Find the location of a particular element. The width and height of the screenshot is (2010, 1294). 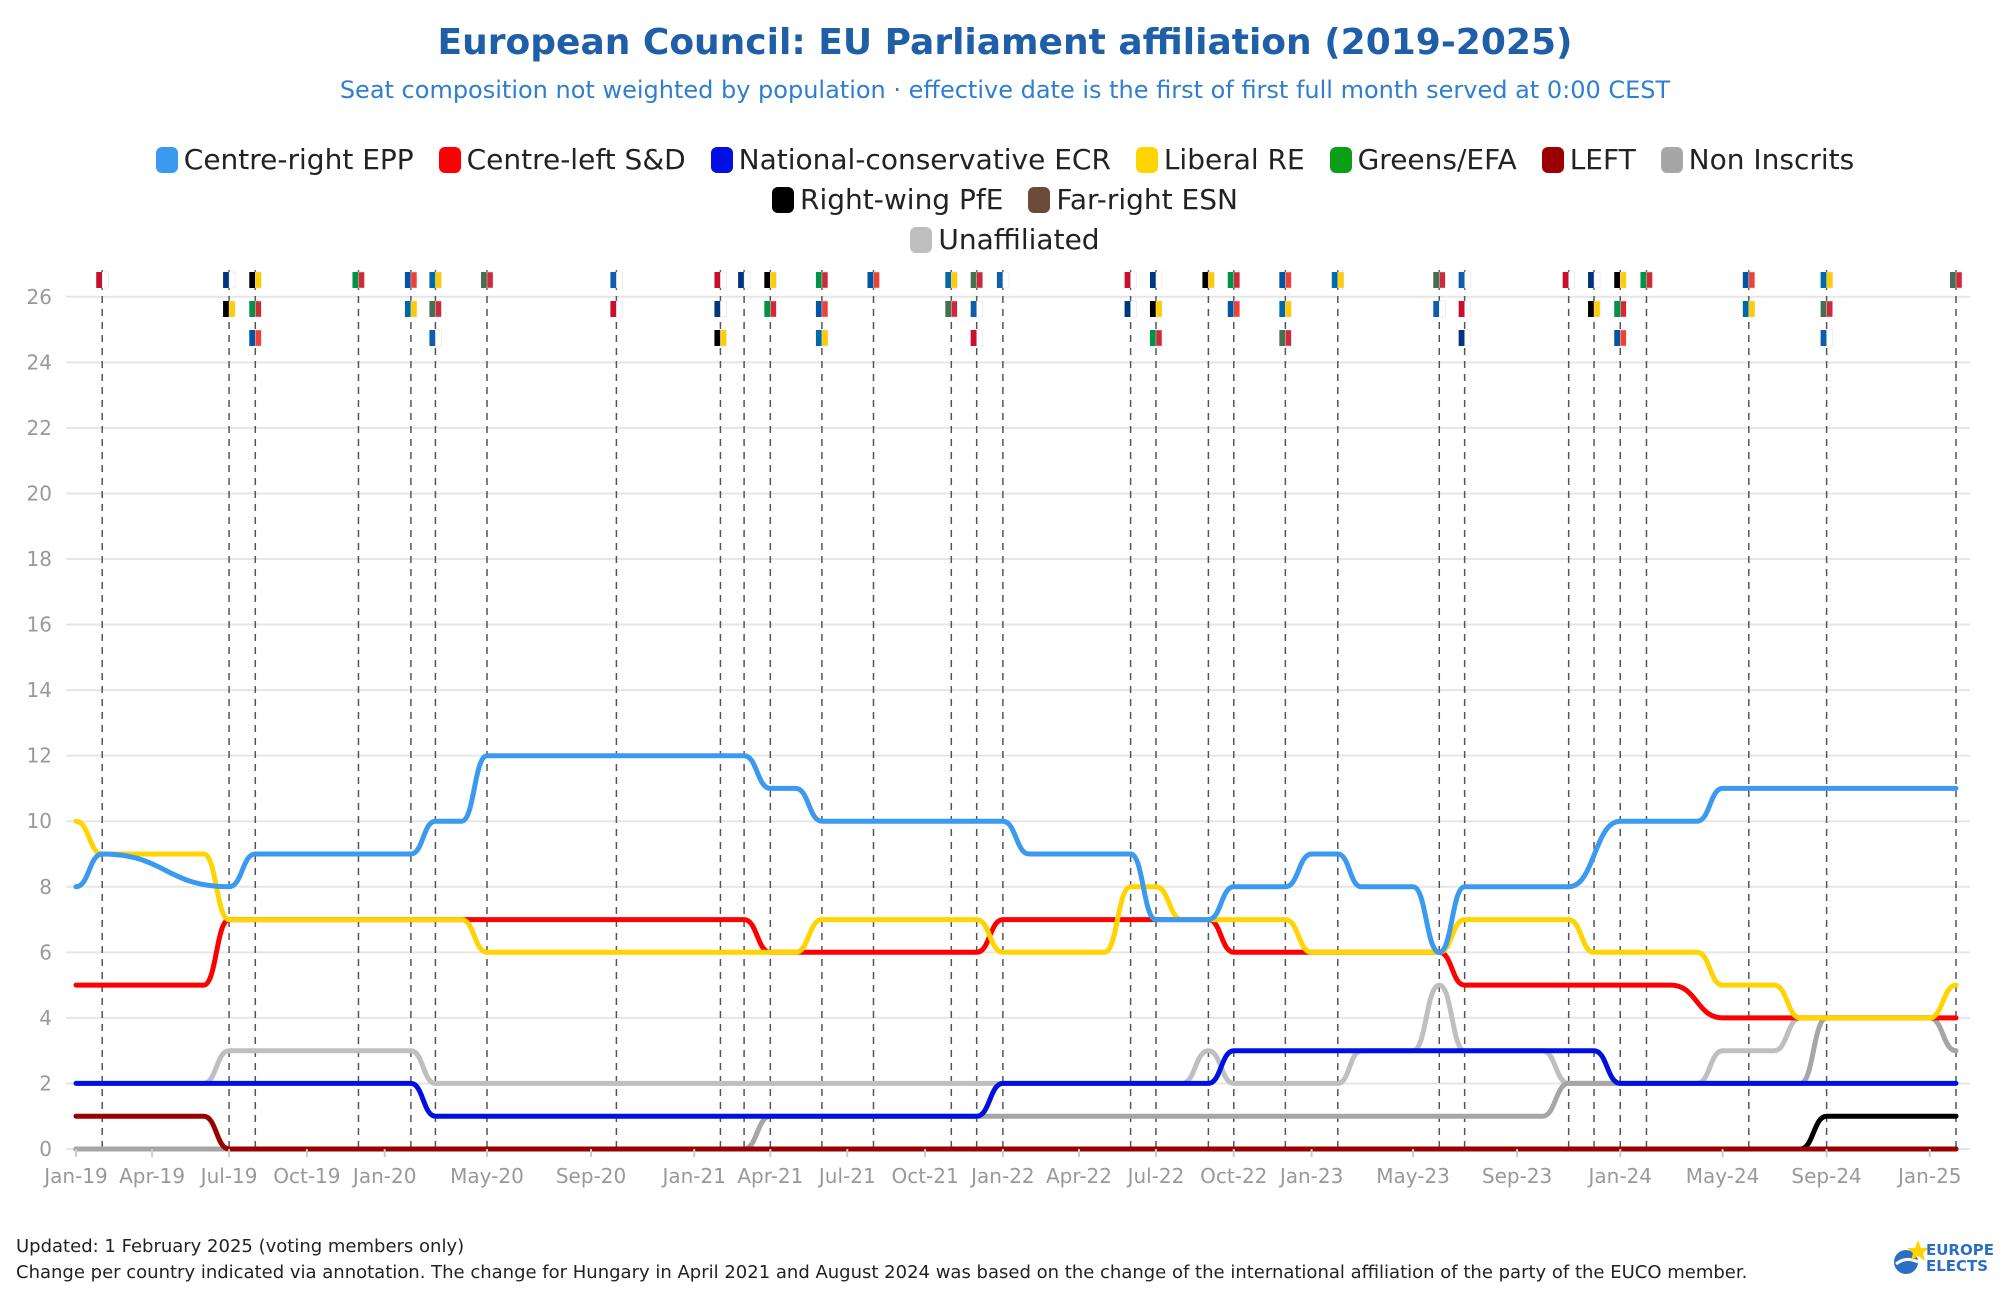

legend-item-re: Liberal RE is located at coordinates (1220, 160).